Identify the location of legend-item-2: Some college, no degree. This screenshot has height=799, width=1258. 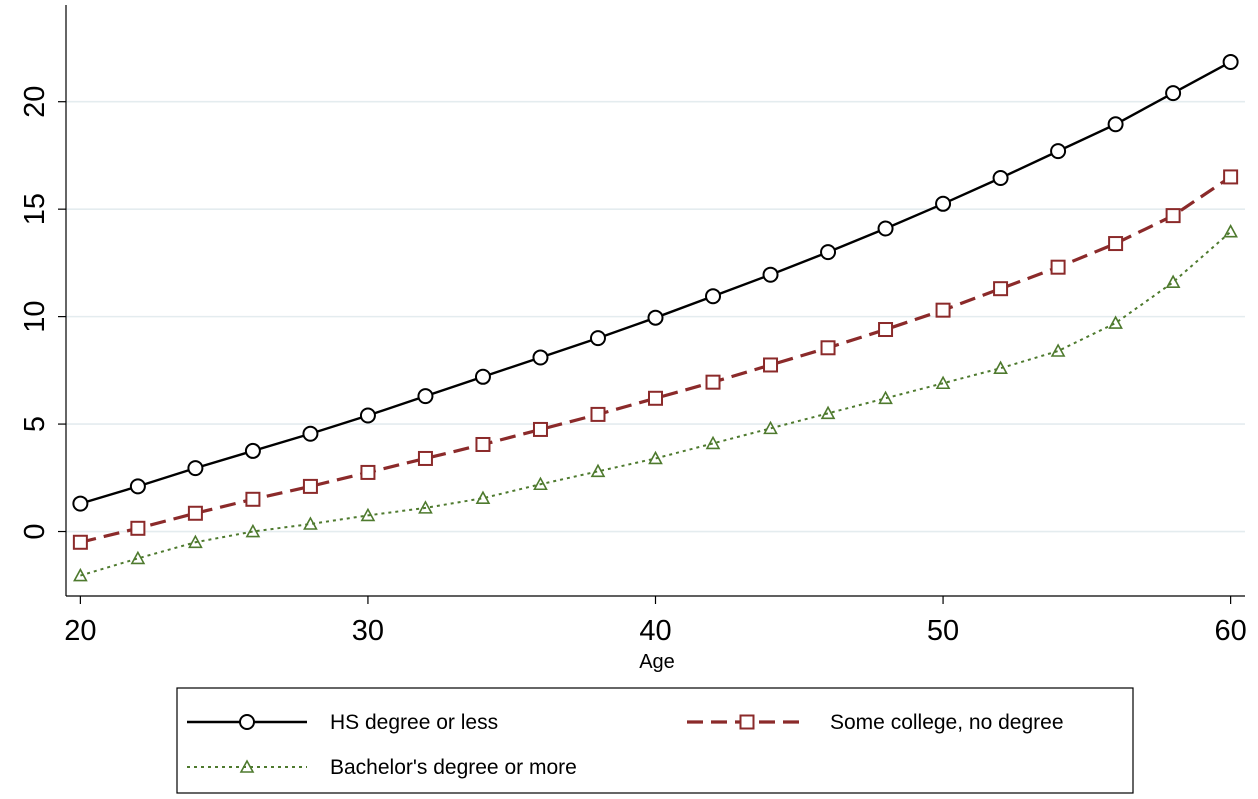
(875, 722).